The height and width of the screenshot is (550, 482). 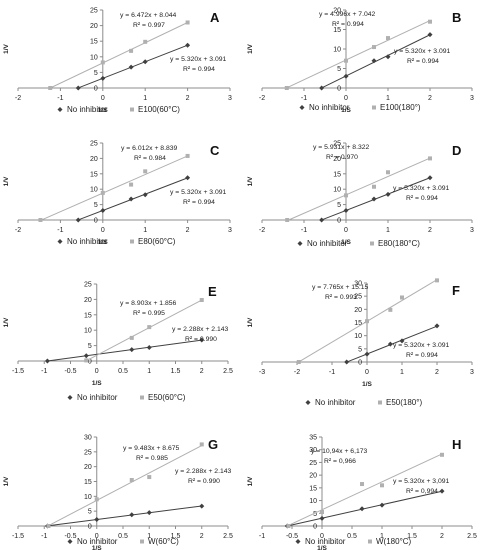 I want to click on equation-label: y = 4.996x + 7.042, so click(x=347, y=14).